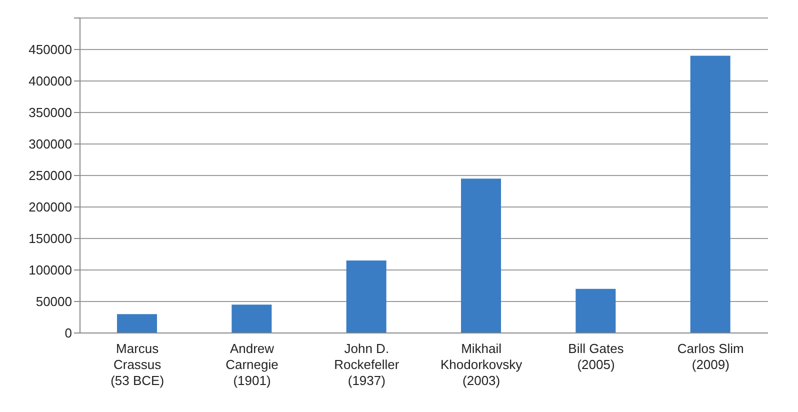 This screenshot has height=412, width=798. What do you see at coordinates (50, 112) in the screenshot?
I see `y-tick-label: 350000` at bounding box center [50, 112].